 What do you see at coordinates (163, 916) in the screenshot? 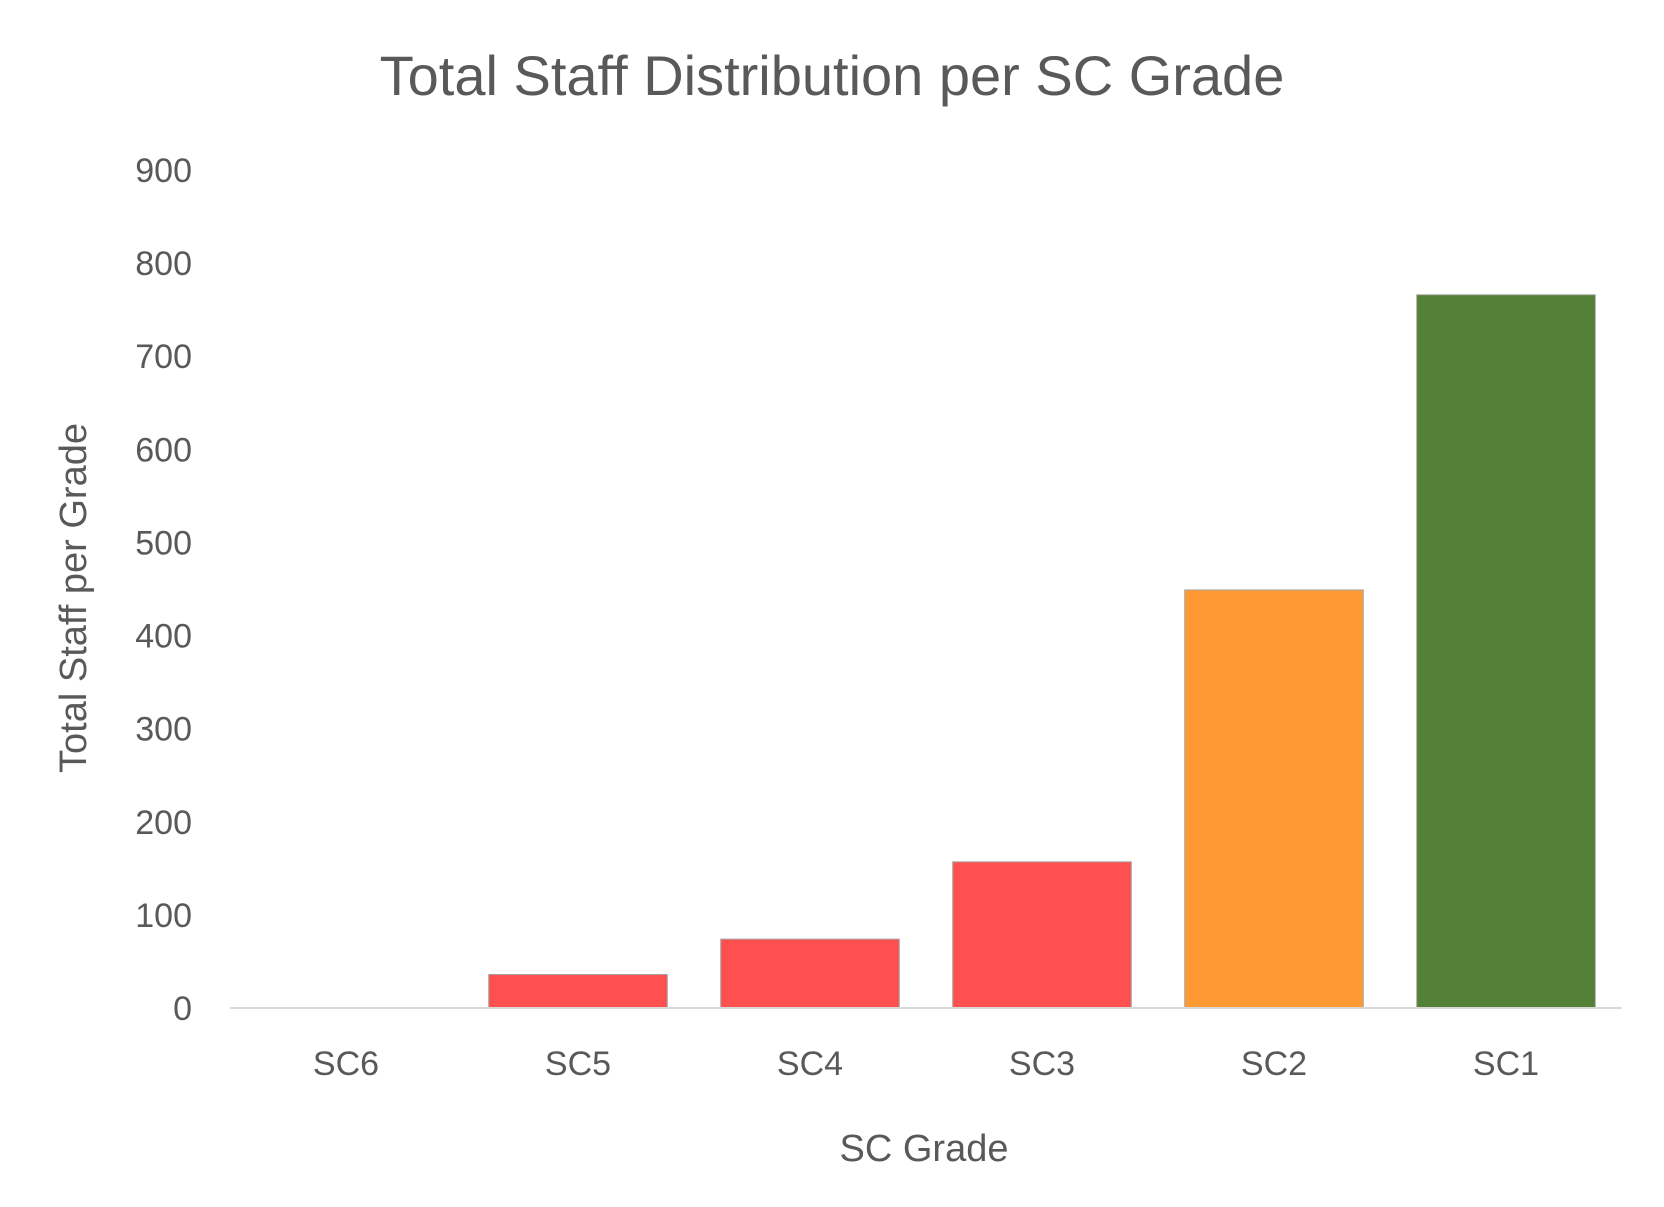
I see `y-tick-label: 100` at bounding box center [163, 916].